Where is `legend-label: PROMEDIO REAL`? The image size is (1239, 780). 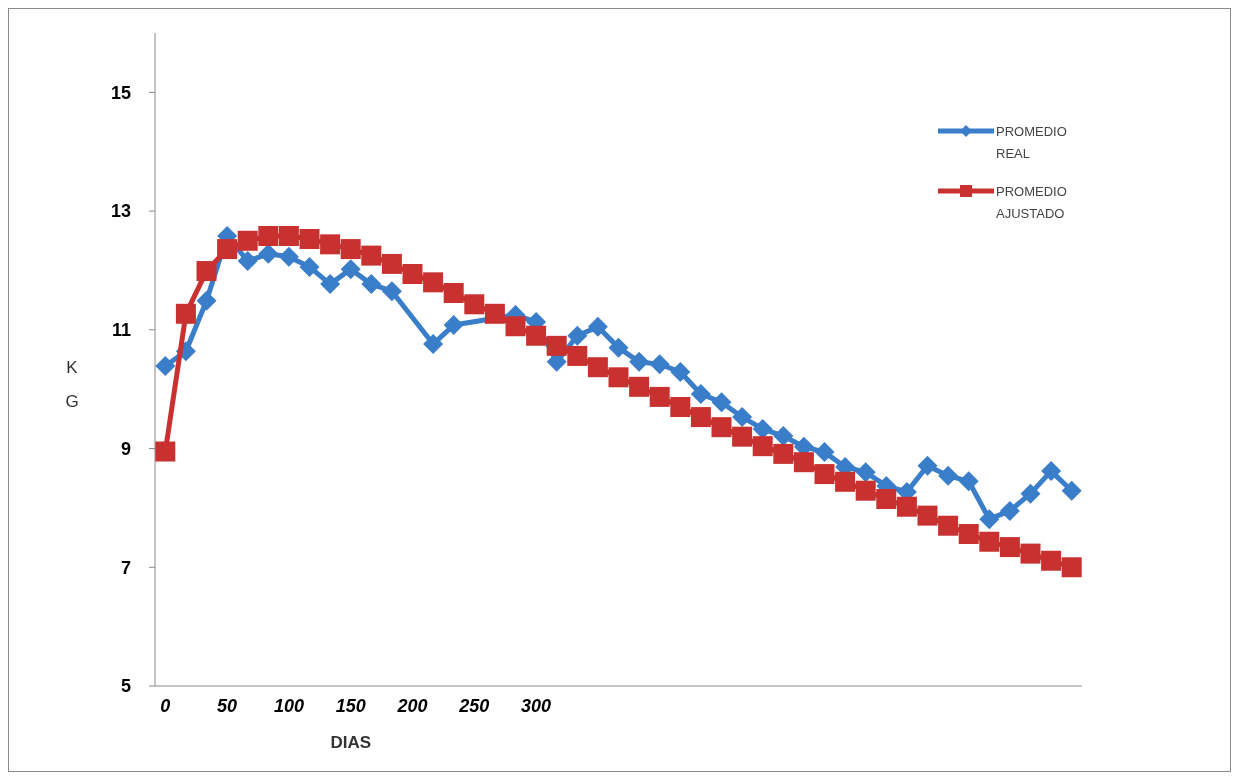
legend-label: PROMEDIO REAL is located at coordinates (1031, 142).